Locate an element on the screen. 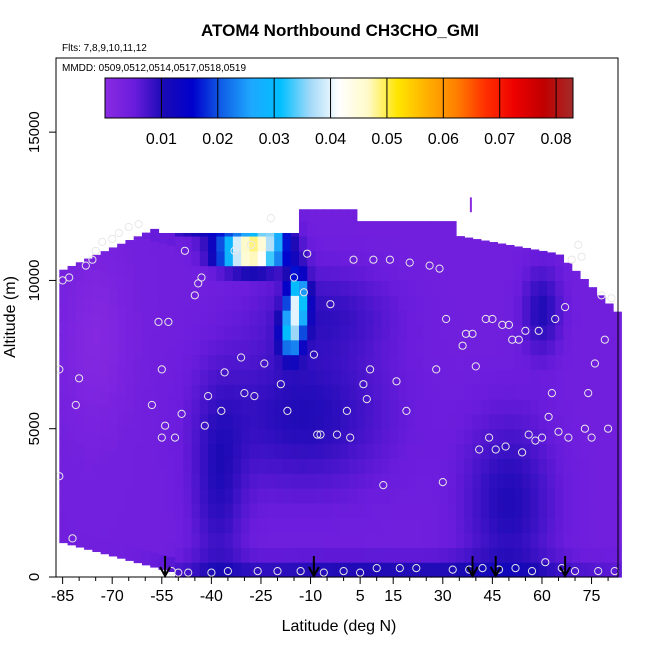  x-tick-label: 45 is located at coordinates (492, 596).